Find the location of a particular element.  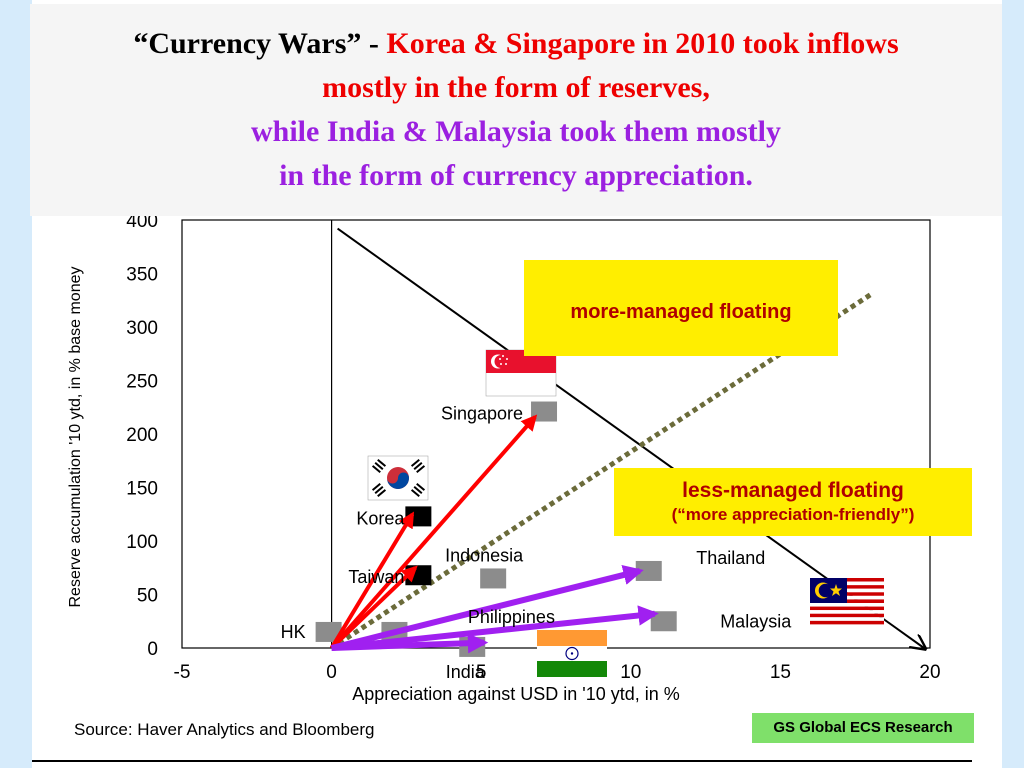

singapore-flag is located at coordinates (521, 373).